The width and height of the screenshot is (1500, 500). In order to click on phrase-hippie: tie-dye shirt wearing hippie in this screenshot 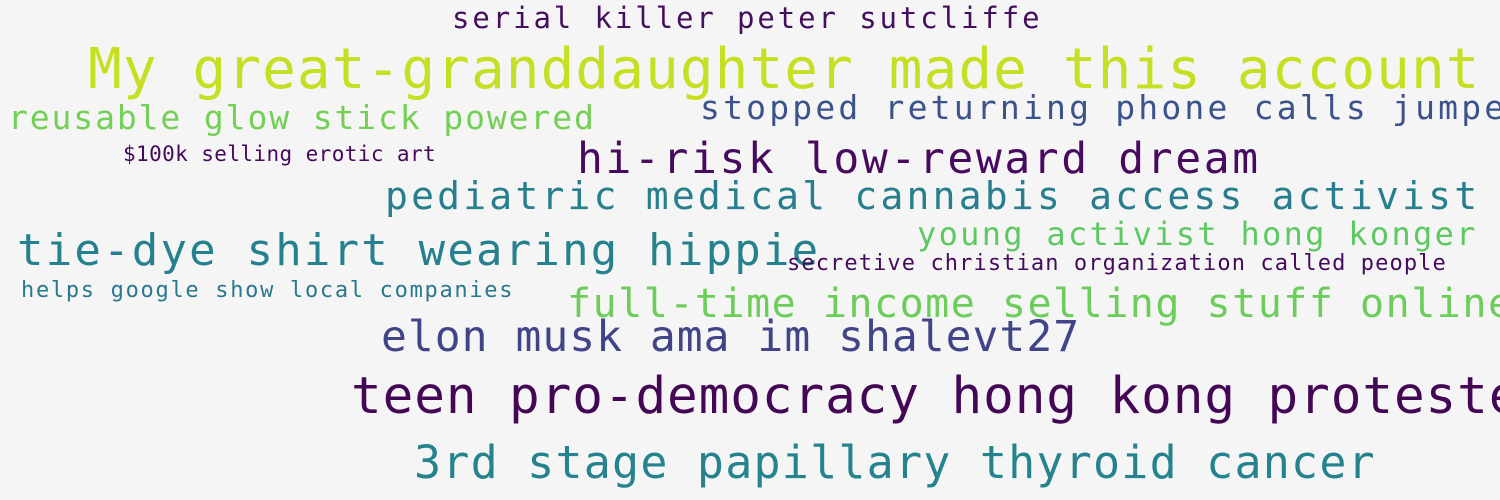, I will do `click(419, 250)`.